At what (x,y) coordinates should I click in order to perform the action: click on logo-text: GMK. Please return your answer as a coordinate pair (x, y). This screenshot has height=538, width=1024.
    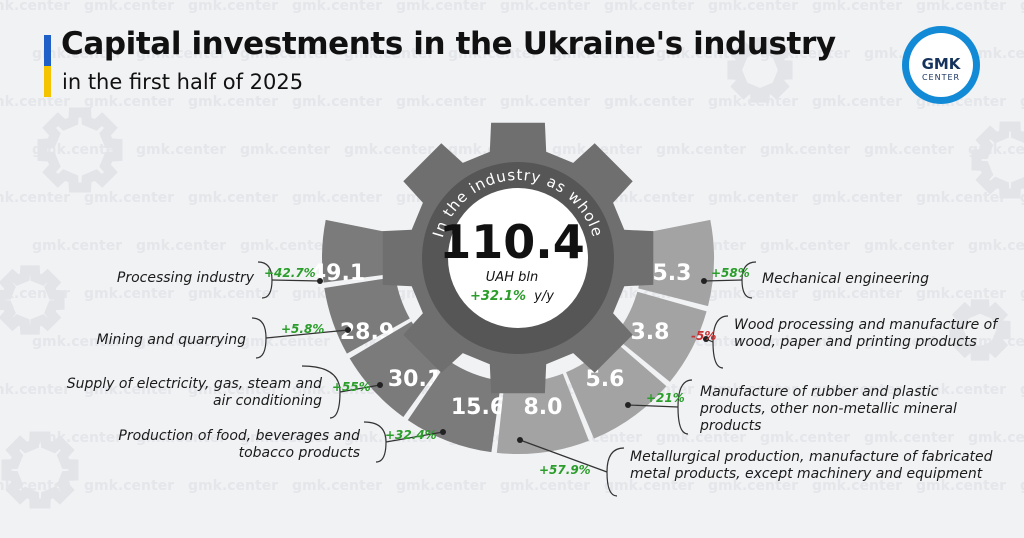
    Looking at the image, I should click on (941, 64).